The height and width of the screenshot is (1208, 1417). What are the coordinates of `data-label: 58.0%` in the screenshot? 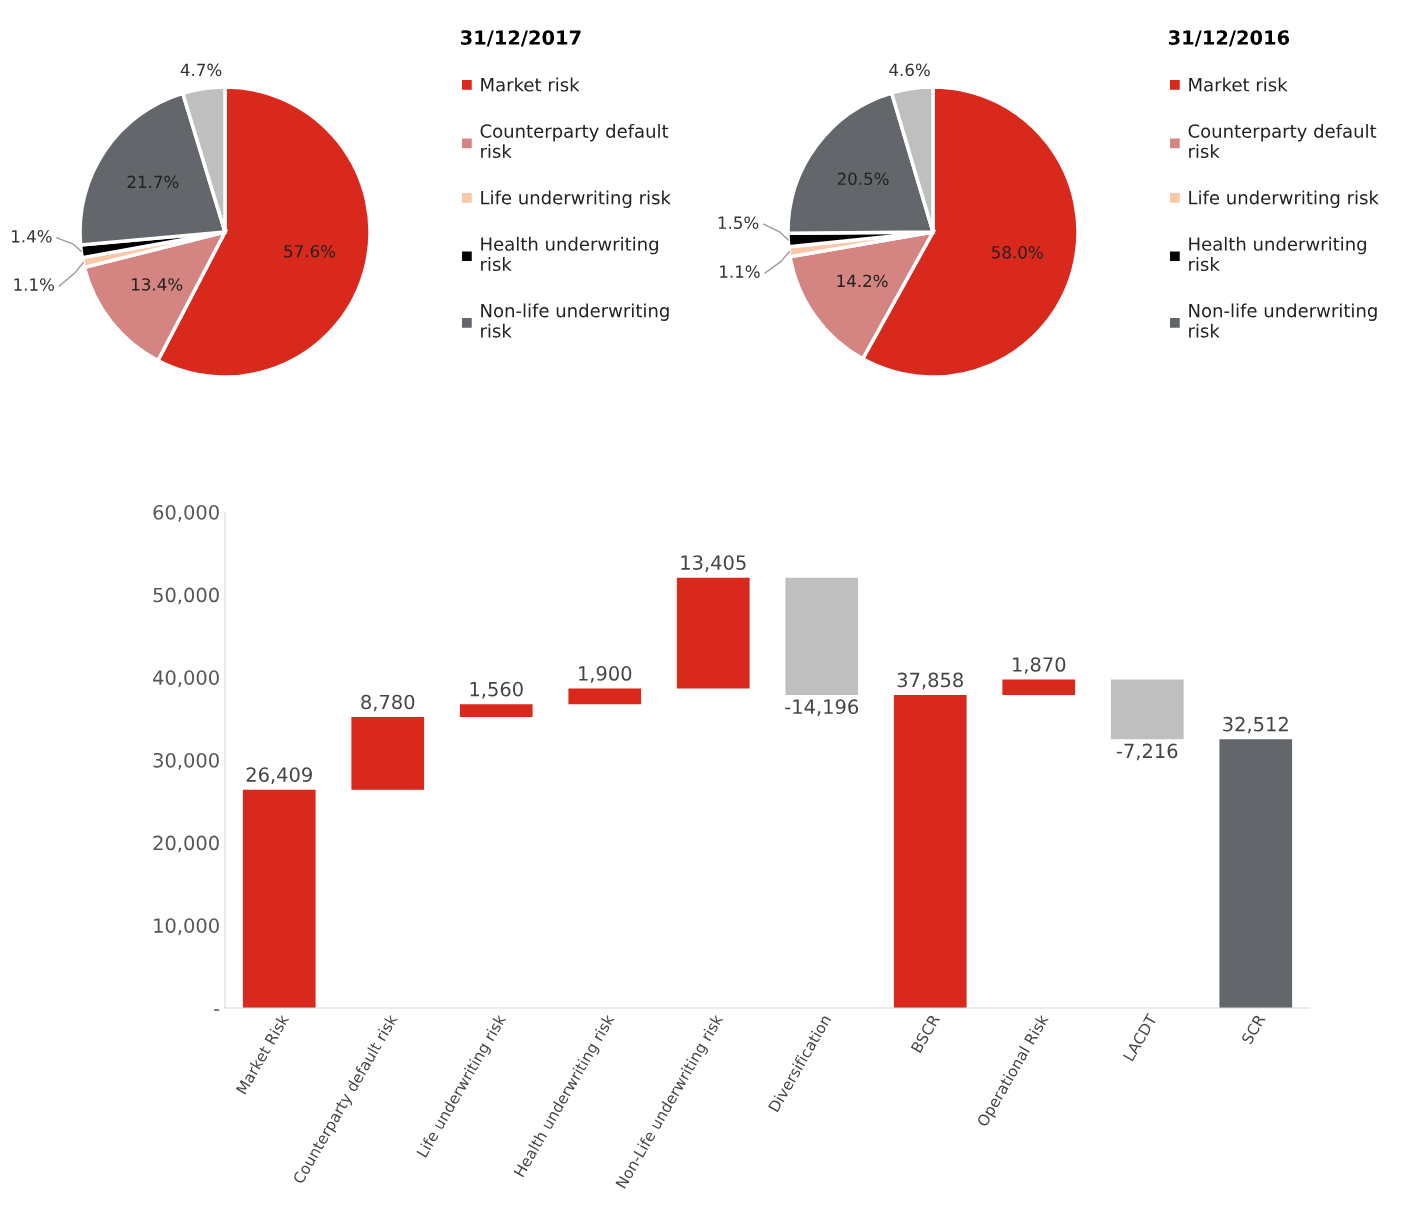 It's located at (1017, 252).